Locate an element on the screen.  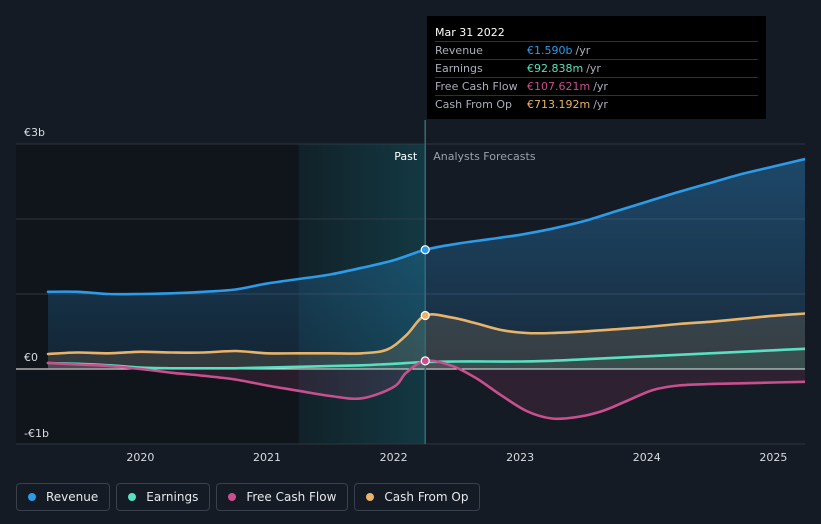
tooltip-row-cash-from-op: Cash From Op €713.192m /yr is located at coordinates (596, 104).